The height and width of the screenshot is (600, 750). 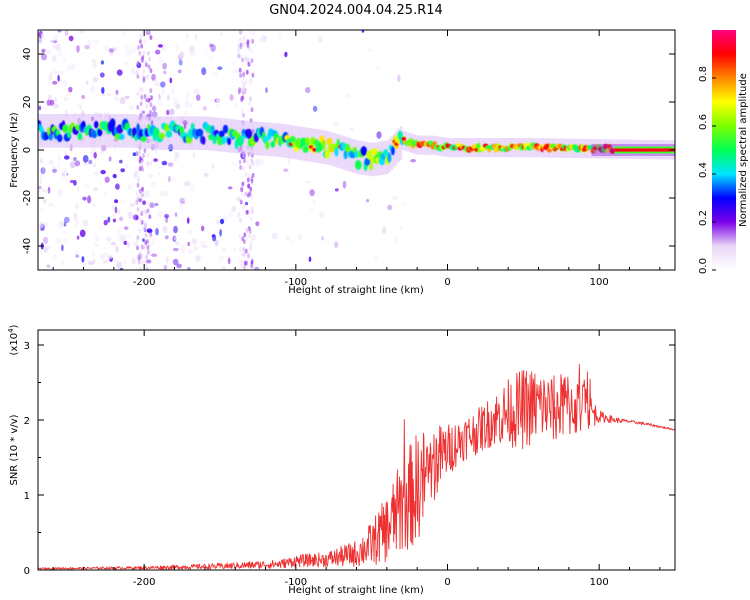 I want to click on colorbar-tick-label: 0.8, so click(x=703, y=74).